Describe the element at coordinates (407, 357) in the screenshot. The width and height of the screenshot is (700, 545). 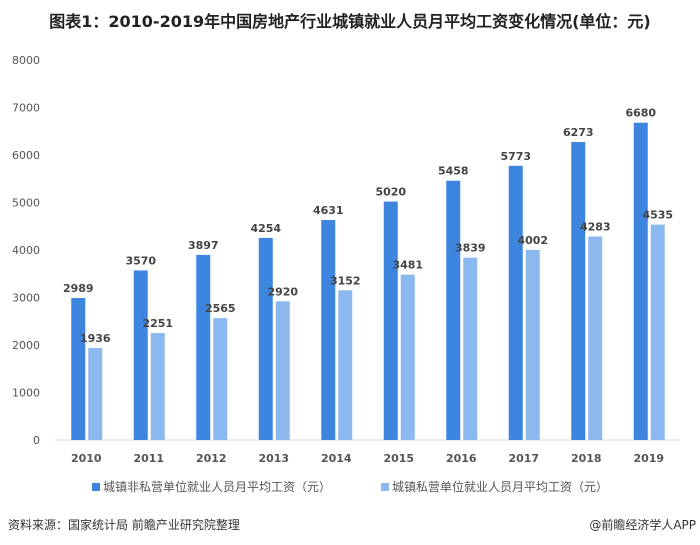
I see `bar-private-2015` at that location.